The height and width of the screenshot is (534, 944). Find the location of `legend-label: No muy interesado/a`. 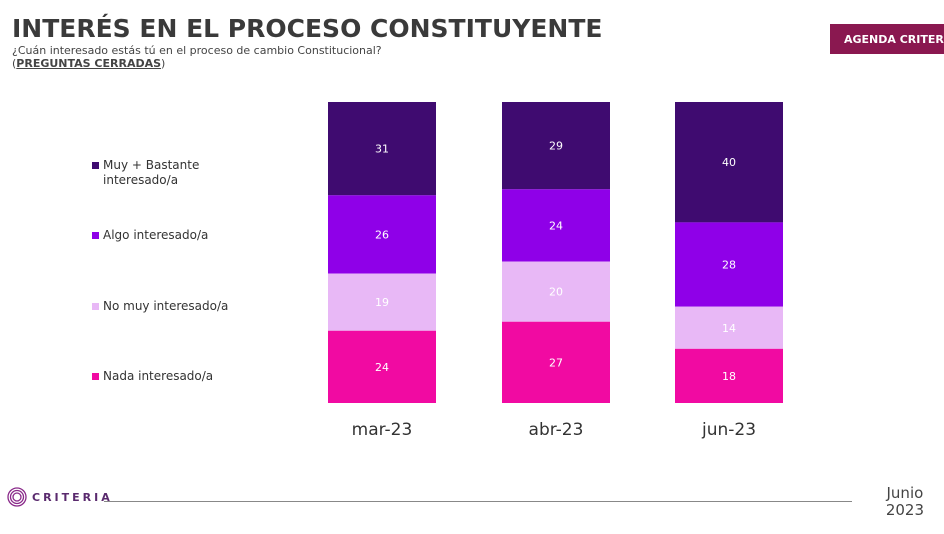

legend-label: No muy interesado/a is located at coordinates (166, 306).